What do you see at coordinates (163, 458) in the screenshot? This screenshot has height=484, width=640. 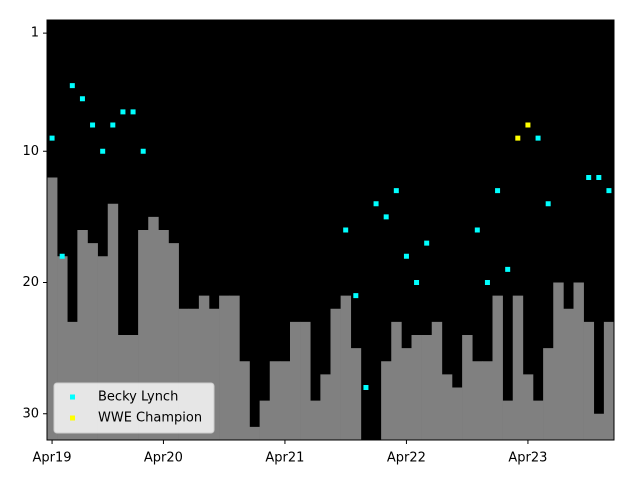 I see `x-tick-label: Apr20` at bounding box center [163, 458].